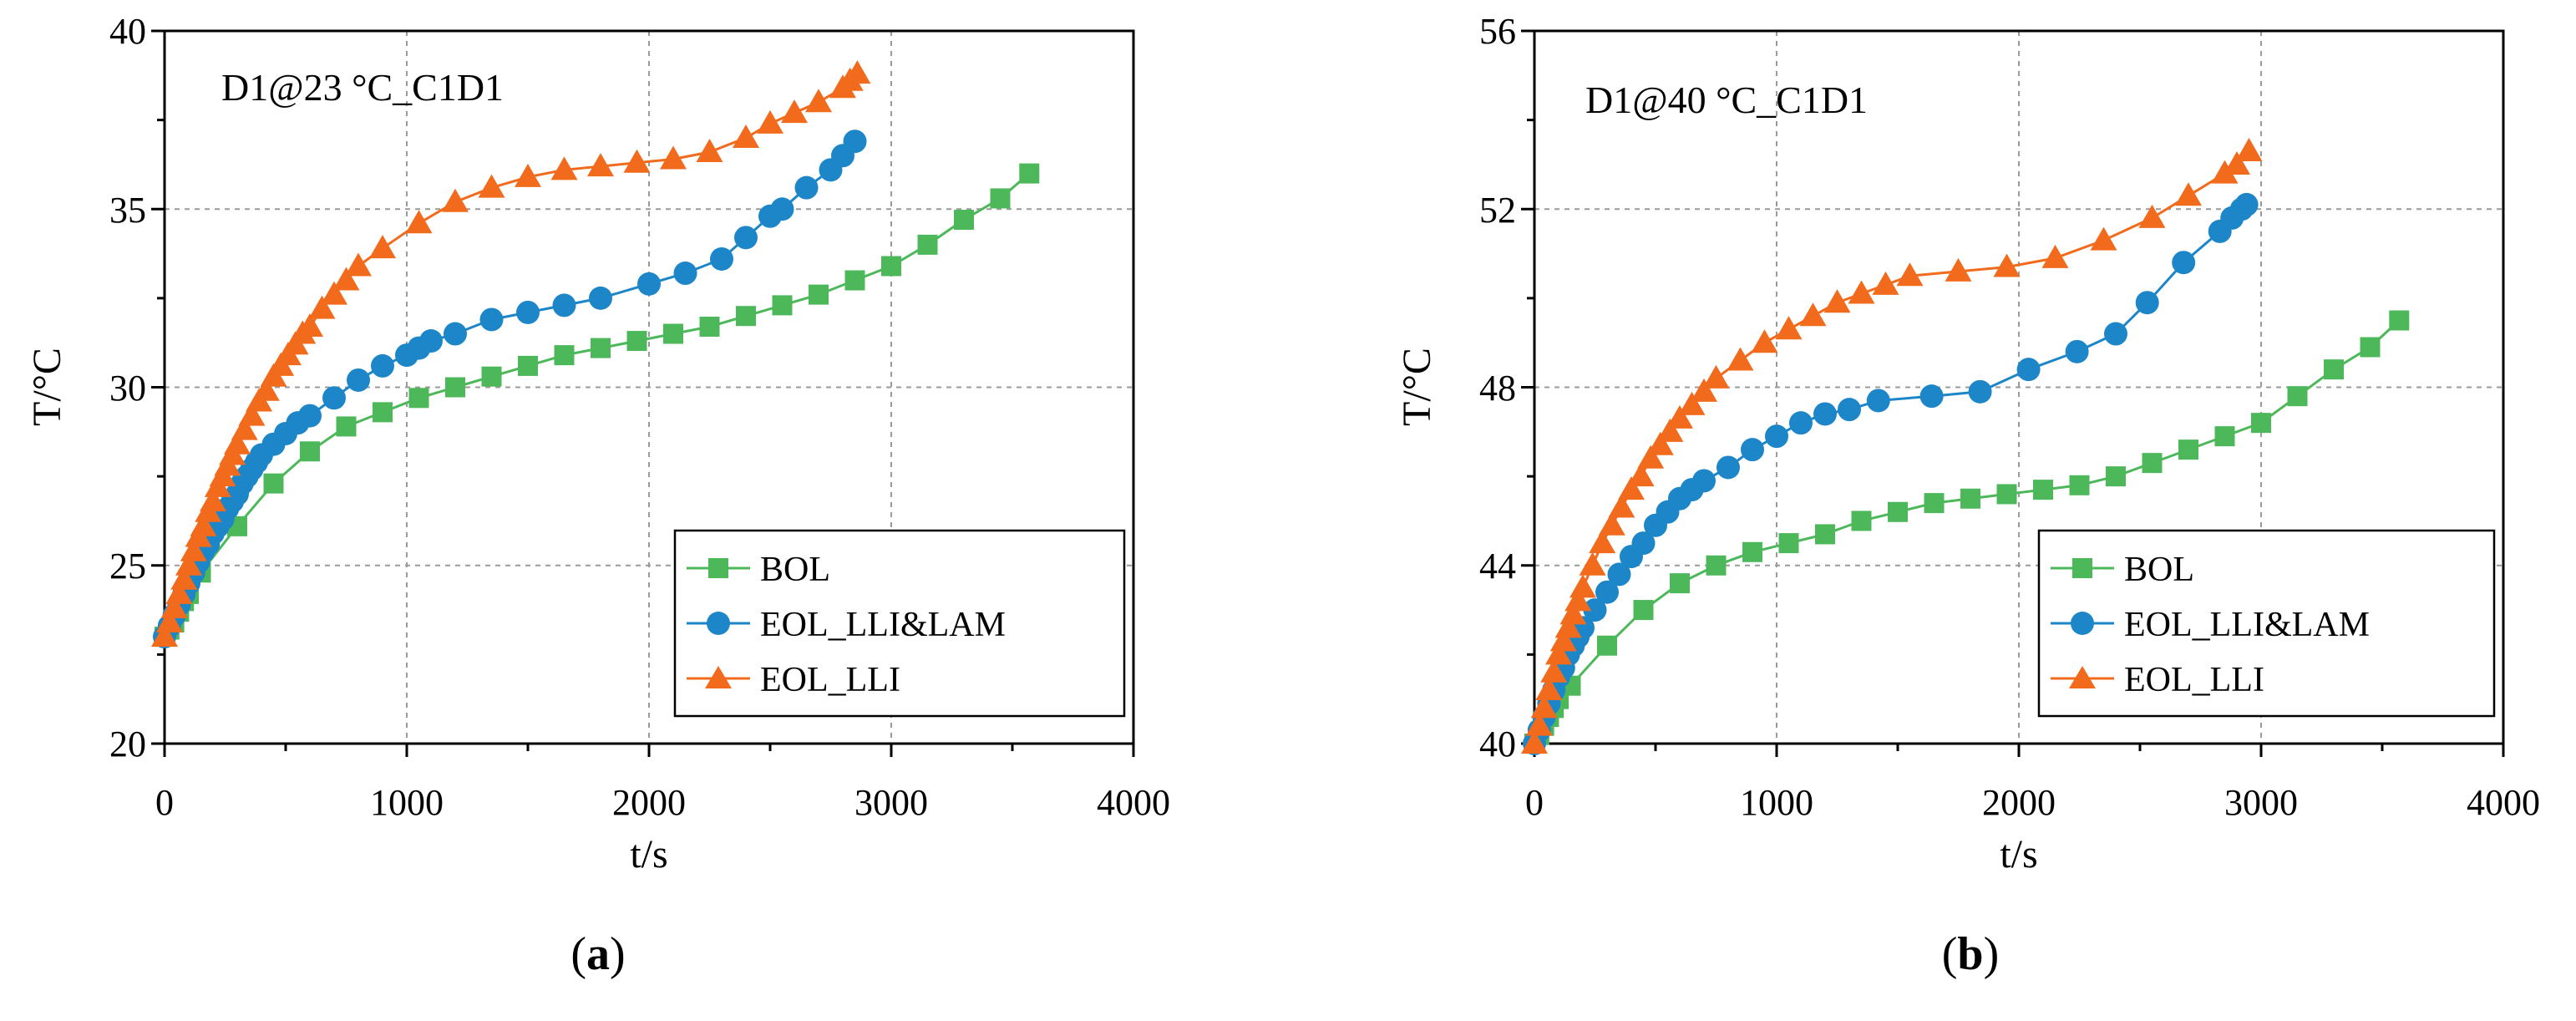 The image size is (2576, 1021). I want to click on y-axis-title: T/°C, so click(1417, 387).